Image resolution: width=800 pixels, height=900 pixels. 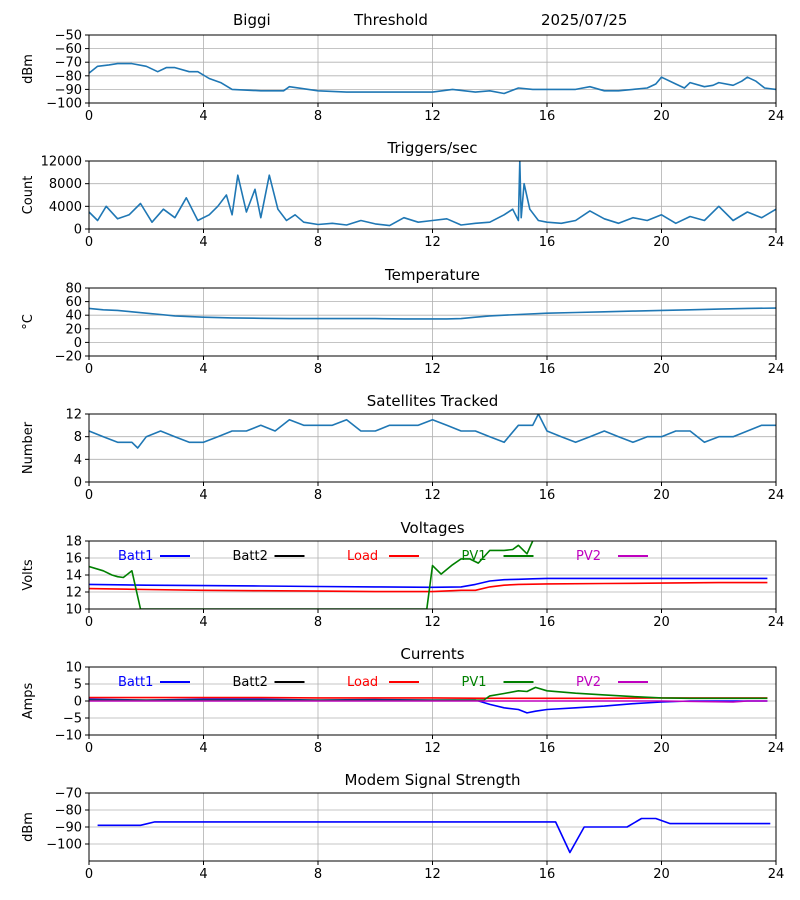 I want to click on y-tick-label: 40, so click(x=73, y=316).